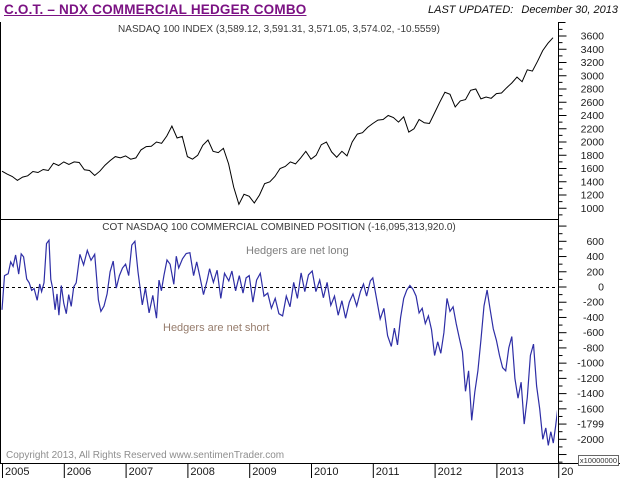 This screenshot has height=481, width=620. Describe the element at coordinates (598, 460) in the screenshot. I see `axis-scale-multiplier-label: x10000000` at that location.